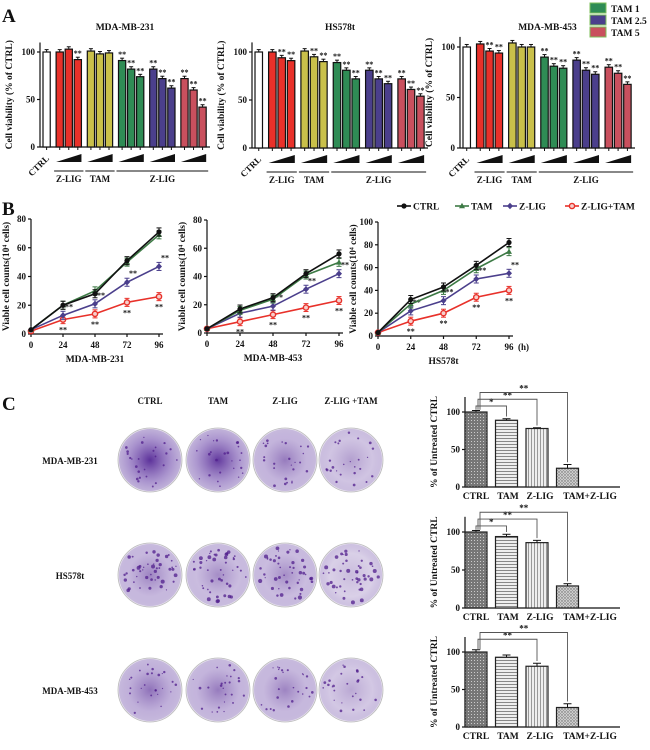 The image size is (650, 750). What do you see at coordinates (31, 345) in the screenshot?
I see `x-tick-label: 0` at bounding box center [31, 345].